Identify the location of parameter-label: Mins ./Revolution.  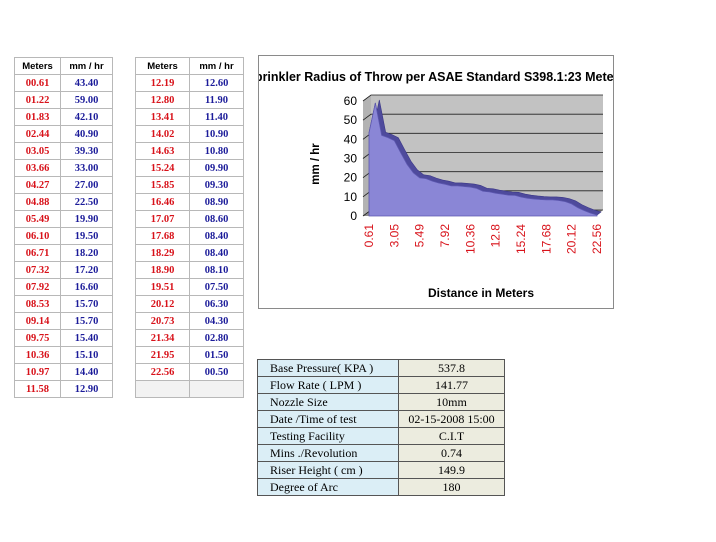
(328, 453).